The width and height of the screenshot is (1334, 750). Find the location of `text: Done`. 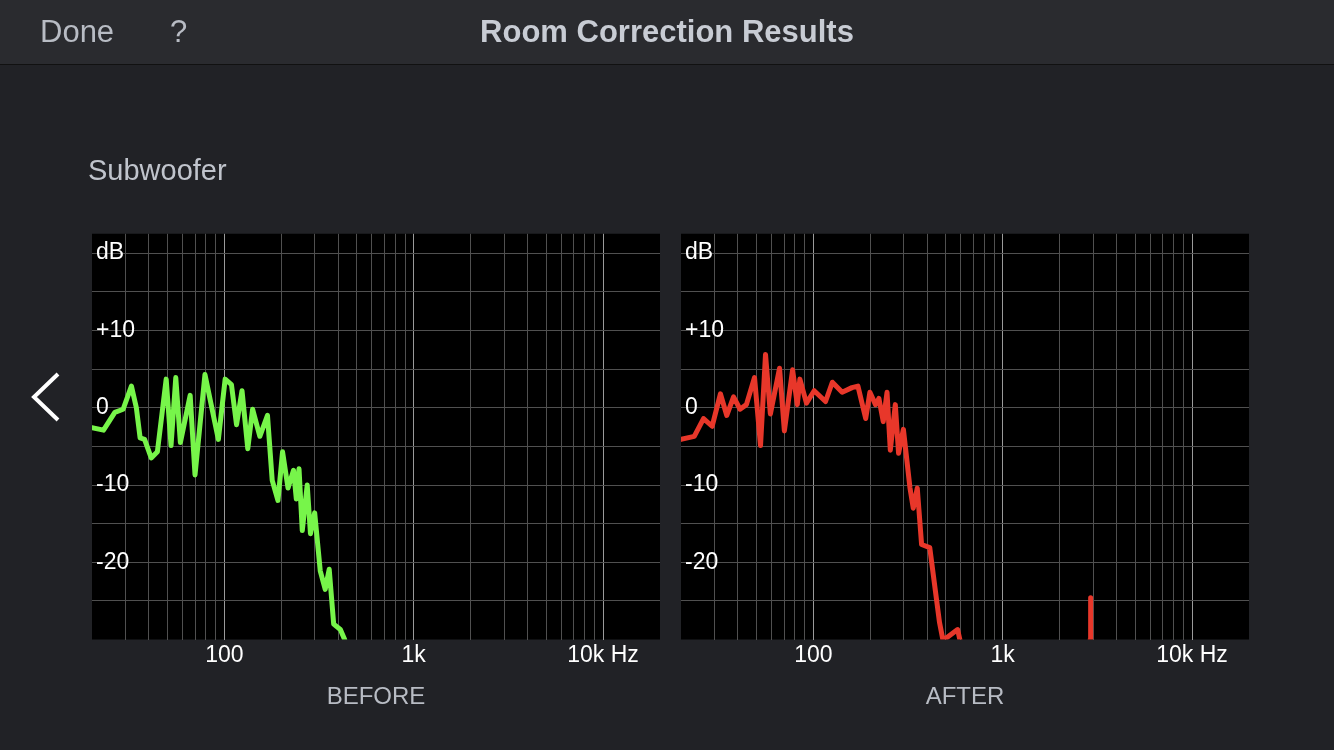

text: Done is located at coordinates (77, 32).